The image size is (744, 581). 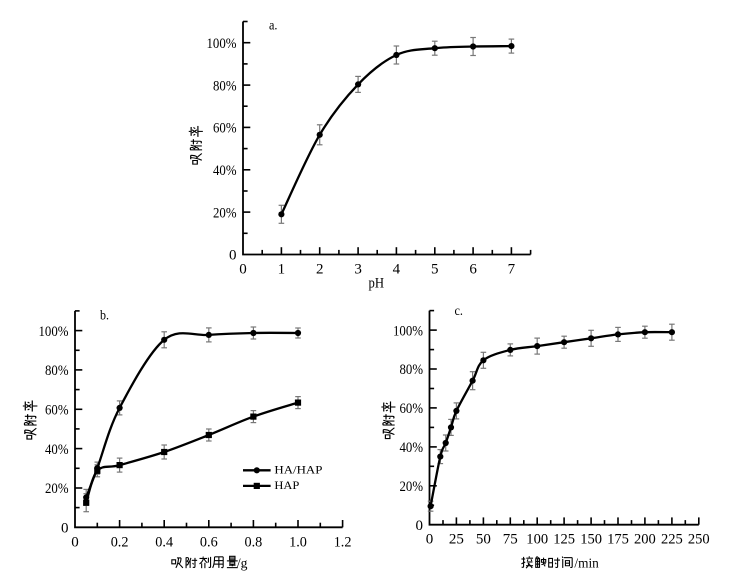 I want to click on svg-text: 6, so click(x=473, y=269).